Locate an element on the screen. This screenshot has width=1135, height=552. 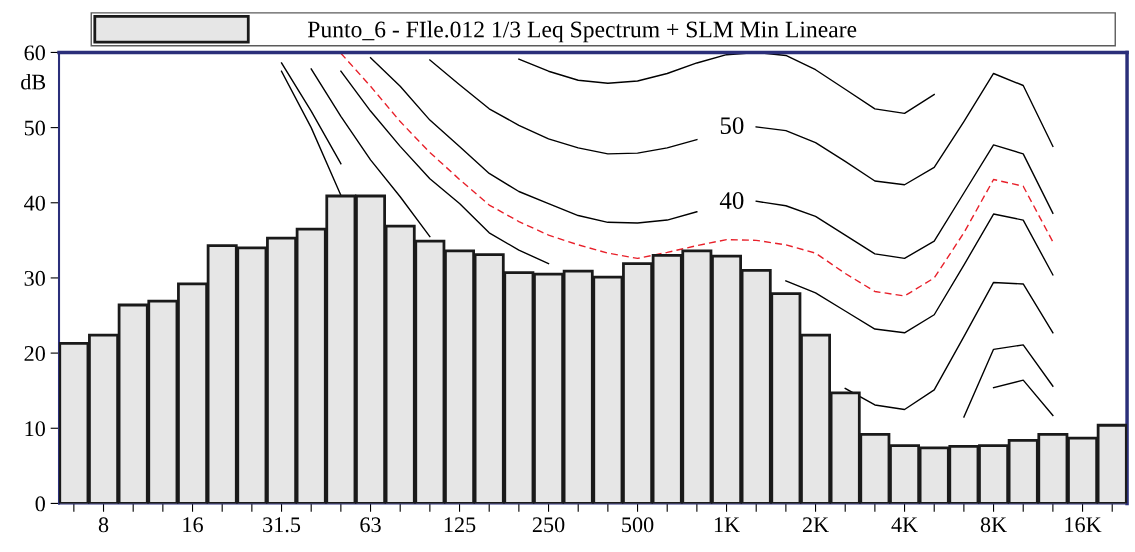
x-tick-label: 63 is located at coordinates (370, 525).